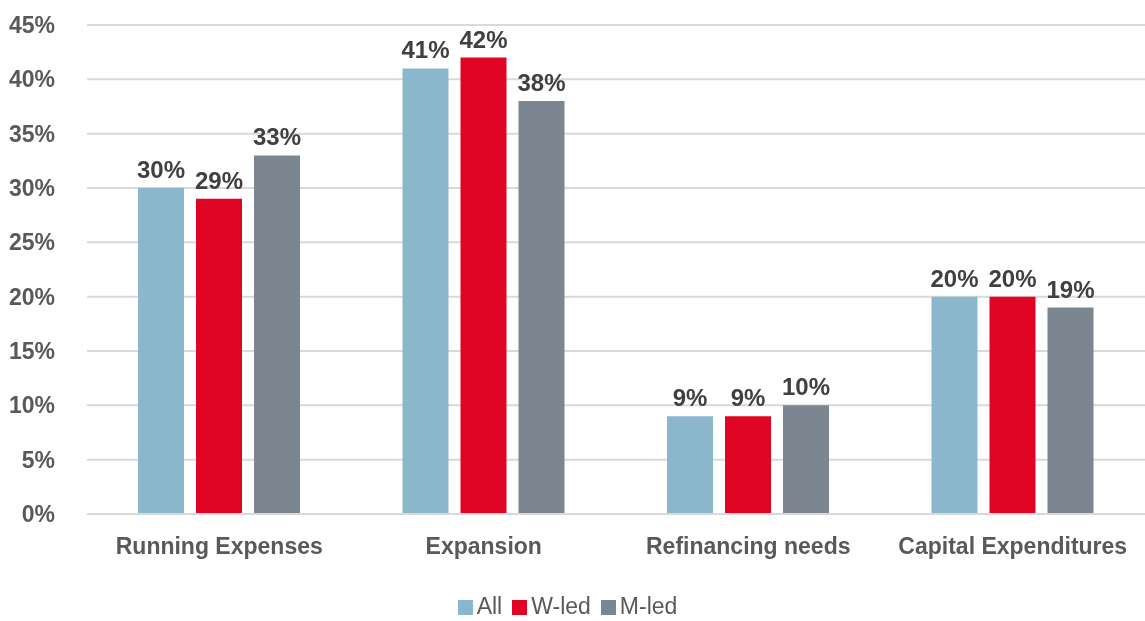 This screenshot has width=1145, height=621. Describe the element at coordinates (38, 514) in the screenshot. I see `y-tick-label: 0%` at that location.